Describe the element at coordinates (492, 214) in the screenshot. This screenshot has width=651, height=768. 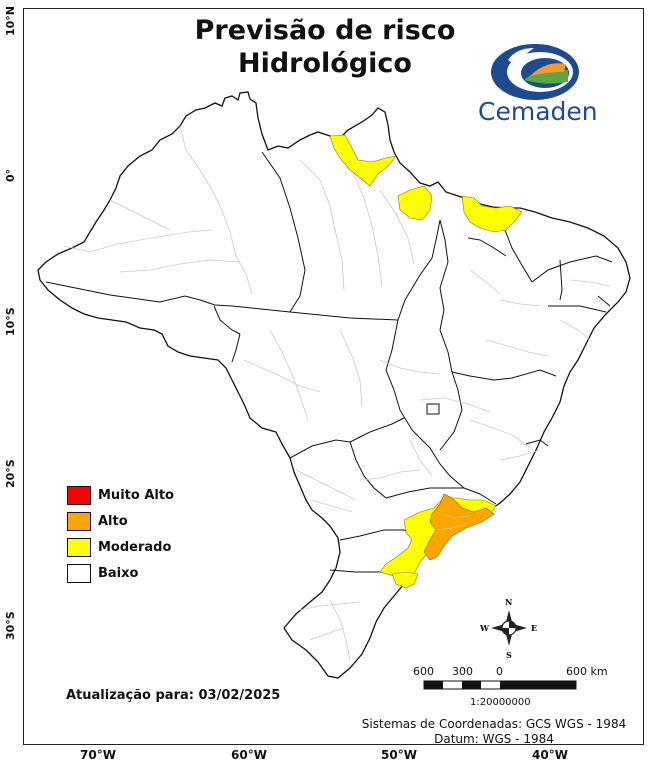
I see `risk-area-maranhao` at that location.